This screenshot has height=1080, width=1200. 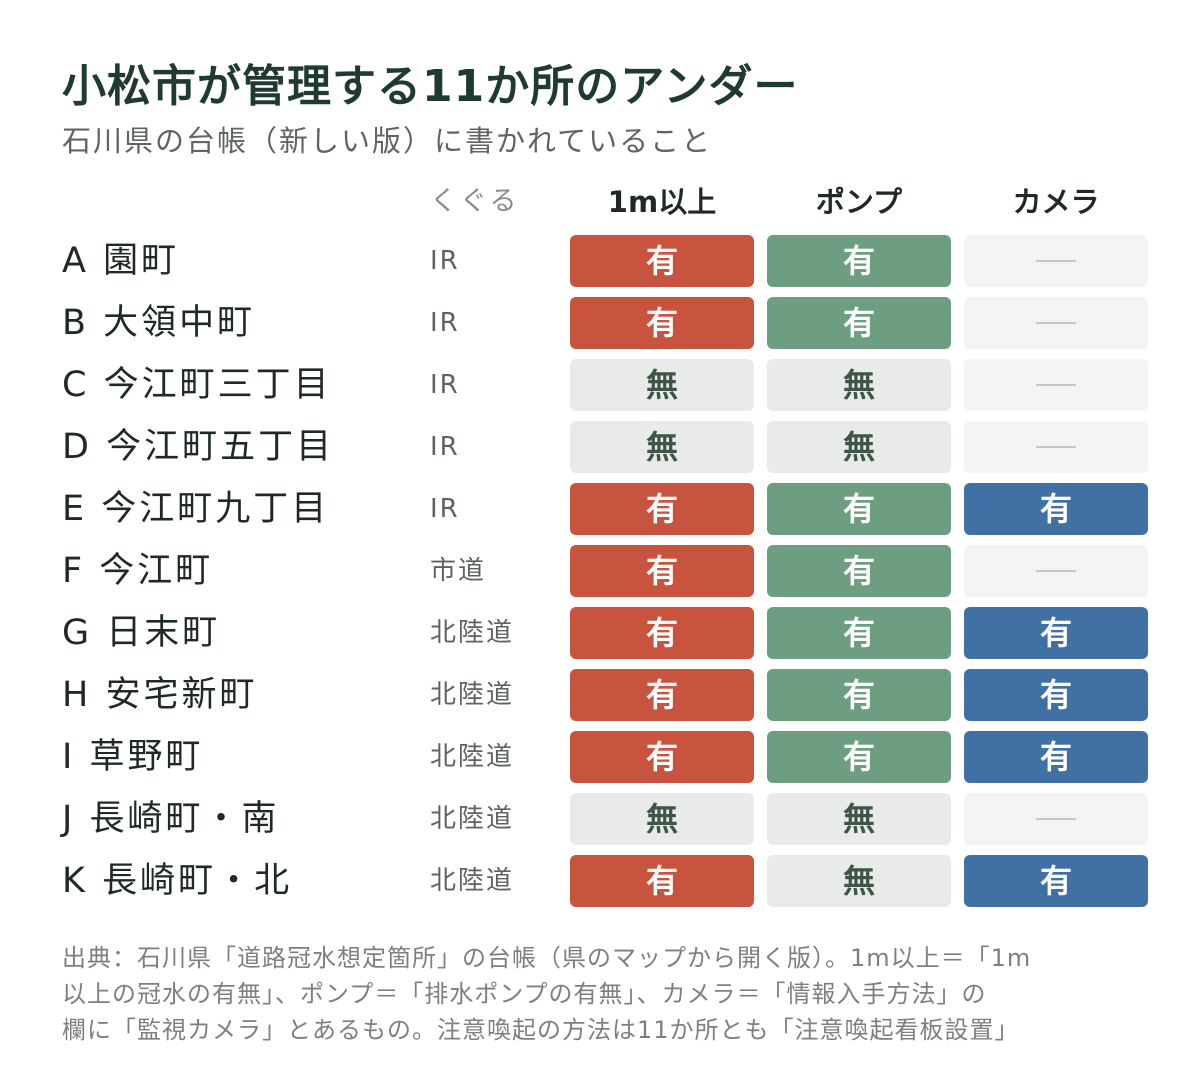 What do you see at coordinates (430, 86) in the screenshot?
I see `page-title: 小松市が管理する11か所のアンダー` at bounding box center [430, 86].